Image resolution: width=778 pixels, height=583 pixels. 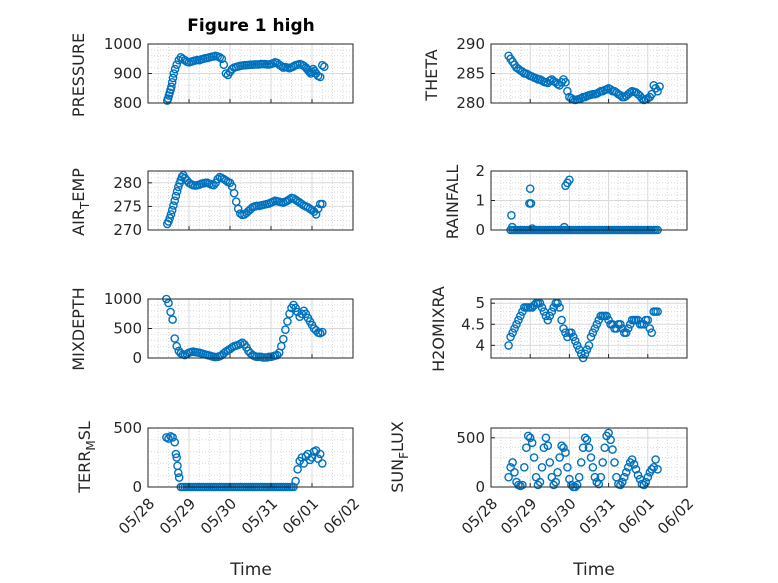 I want to click on y-tick-label: 290, so click(x=470, y=44).